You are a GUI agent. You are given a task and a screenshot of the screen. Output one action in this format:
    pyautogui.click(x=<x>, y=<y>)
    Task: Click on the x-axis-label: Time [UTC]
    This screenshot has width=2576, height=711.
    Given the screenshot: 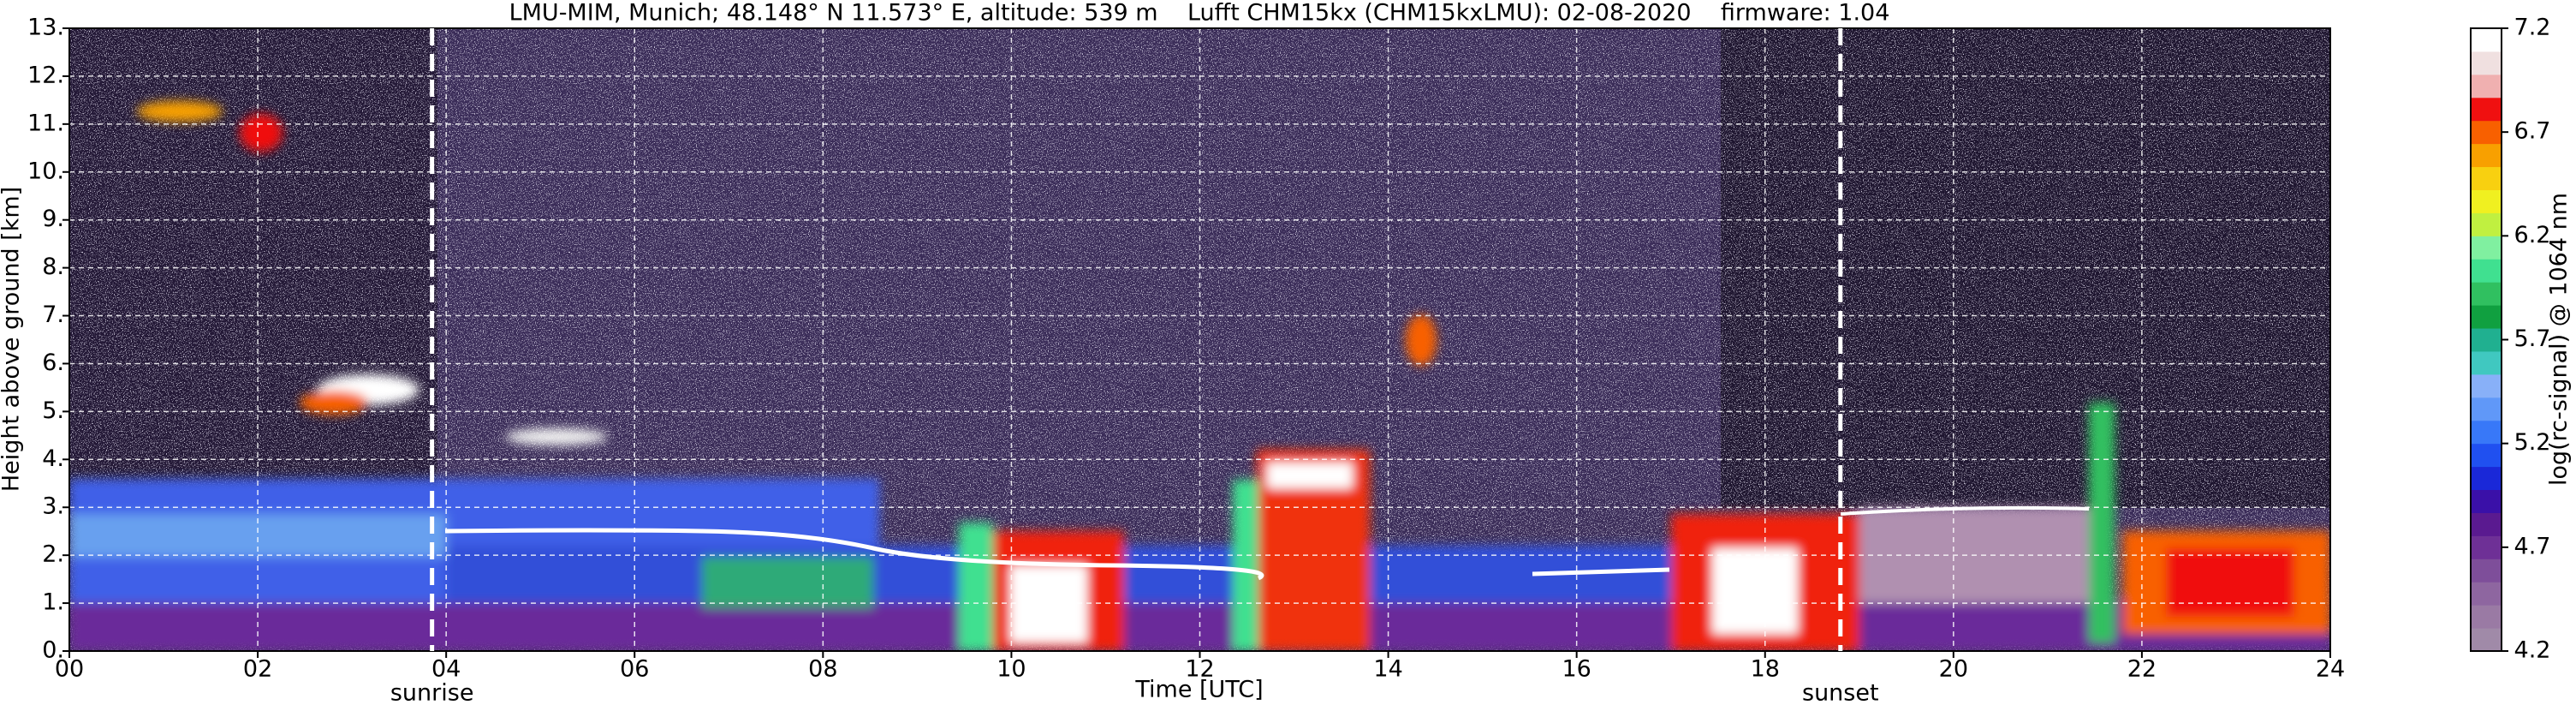 What is the action you would take?
    pyautogui.click(x=1198, y=690)
    